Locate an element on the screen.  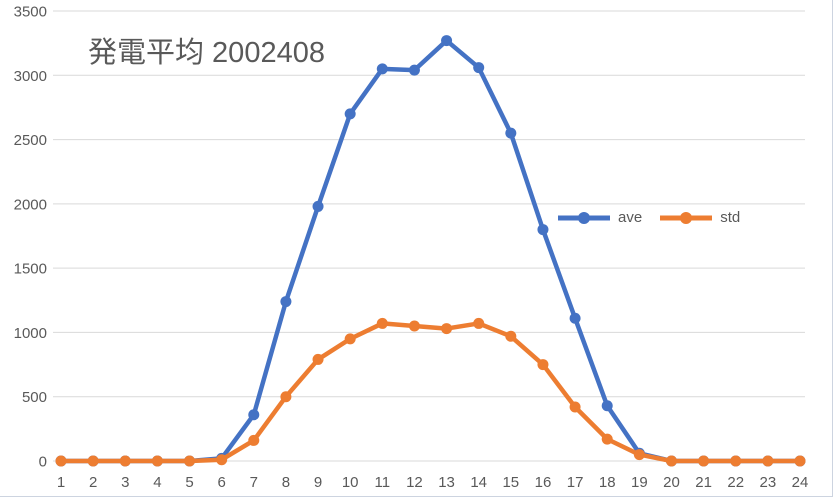
y-tick-label: 3000 is located at coordinates (30, 76).